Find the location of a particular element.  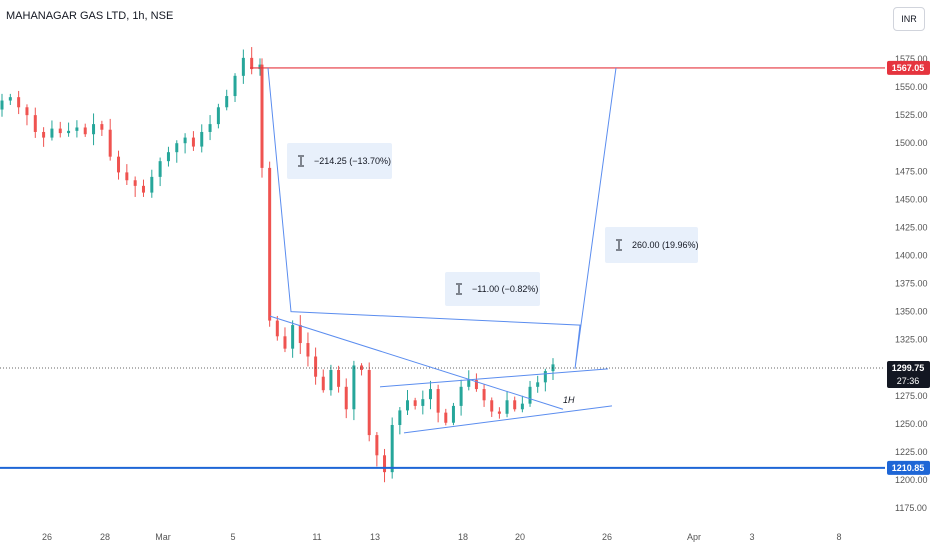

y-tick-label: 1375.00 is located at coordinates (911, 284).